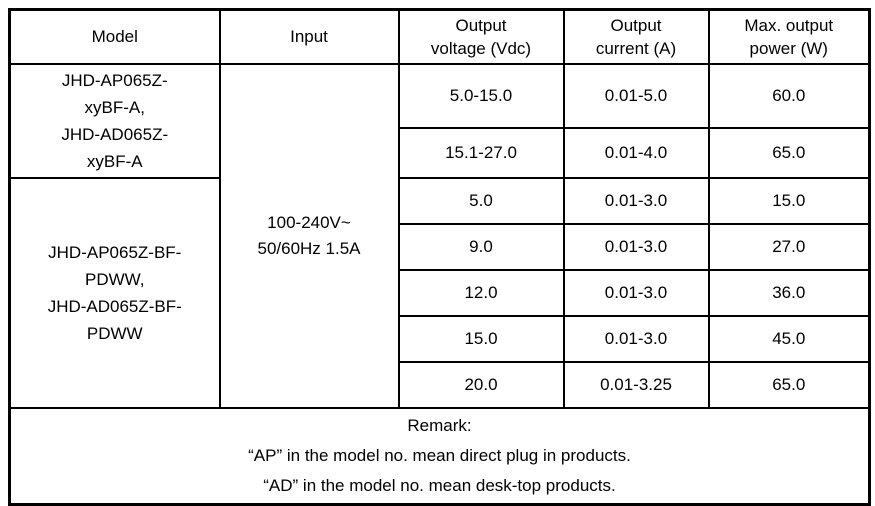  Describe the element at coordinates (789, 200) in the screenshot. I see `max-power-cell: 15.0` at that location.